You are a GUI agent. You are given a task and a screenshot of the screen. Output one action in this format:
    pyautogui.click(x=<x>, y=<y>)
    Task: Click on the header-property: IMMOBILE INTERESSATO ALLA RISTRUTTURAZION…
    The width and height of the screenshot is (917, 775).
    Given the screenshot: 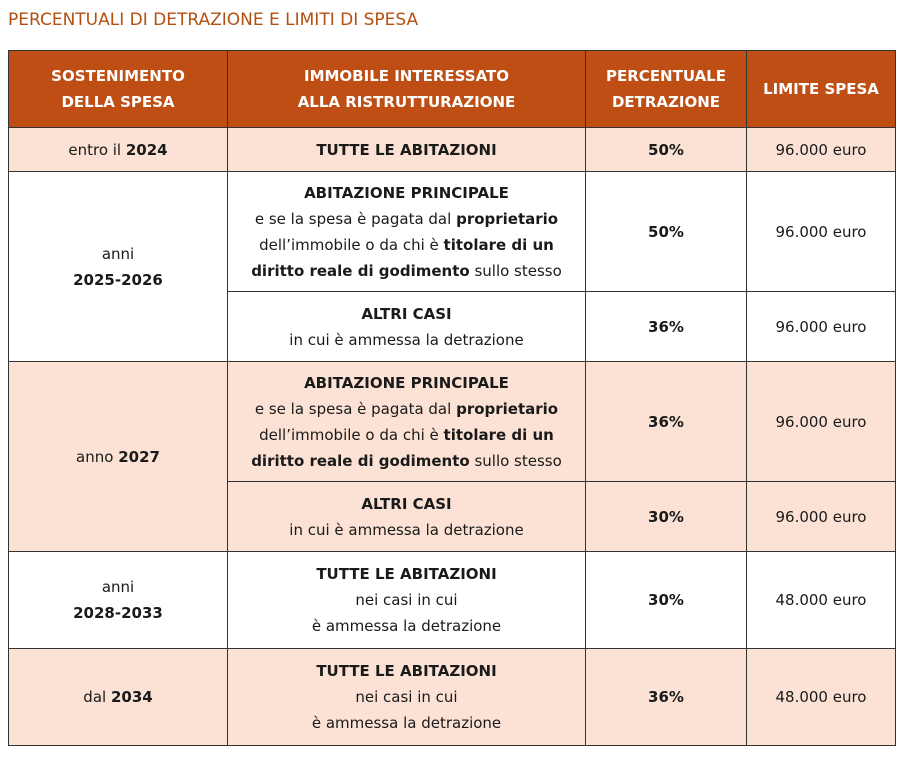 What is the action you would take?
    pyautogui.click(x=406, y=89)
    